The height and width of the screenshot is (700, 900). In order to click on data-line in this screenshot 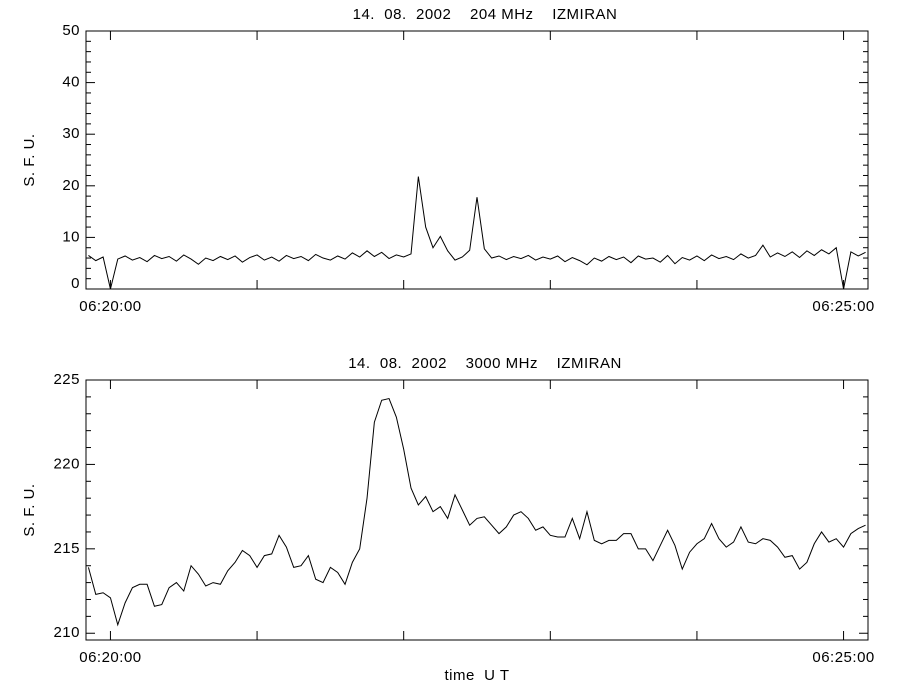, I will do `click(477, 233)`.